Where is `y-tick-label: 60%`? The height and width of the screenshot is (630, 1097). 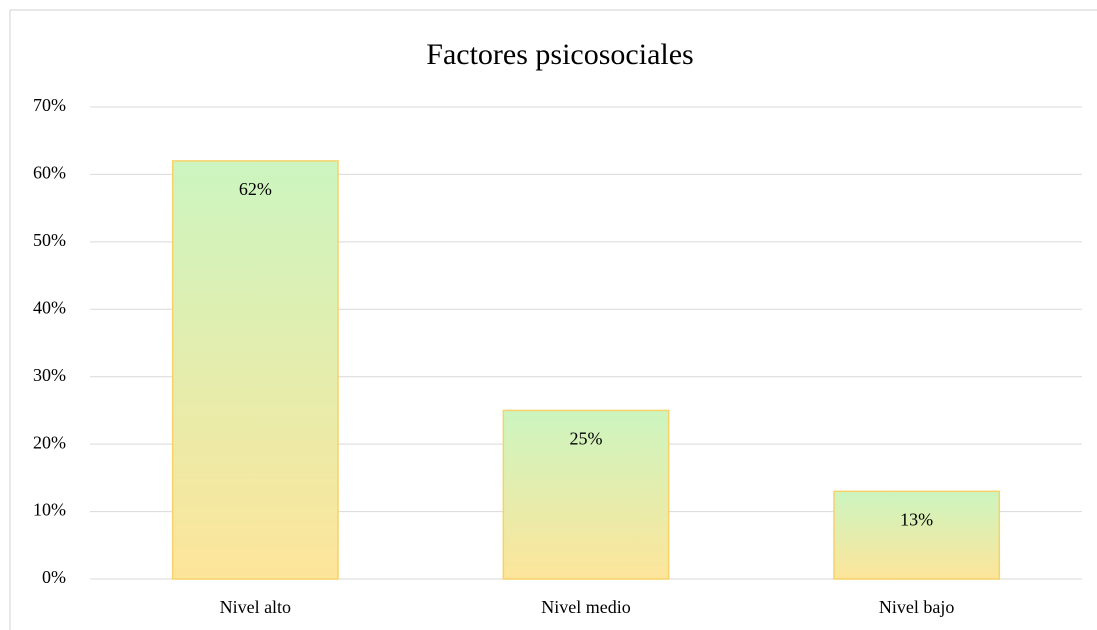 y-tick-label: 60% is located at coordinates (49, 173).